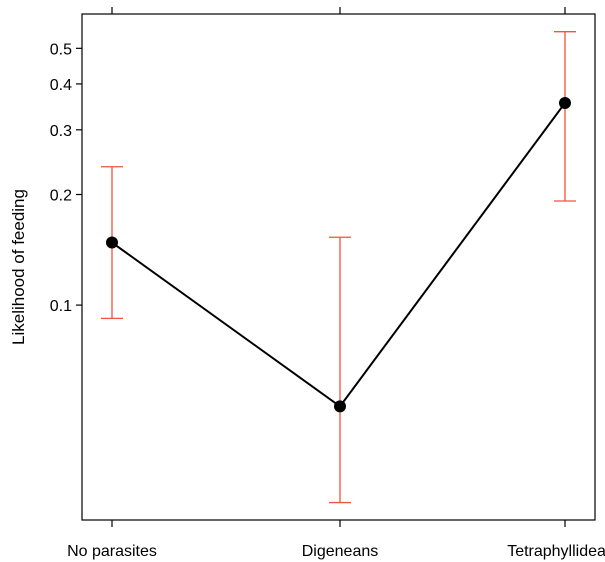 This screenshot has height=562, width=605. I want to click on x-tick-label: No parasites, so click(112, 551).